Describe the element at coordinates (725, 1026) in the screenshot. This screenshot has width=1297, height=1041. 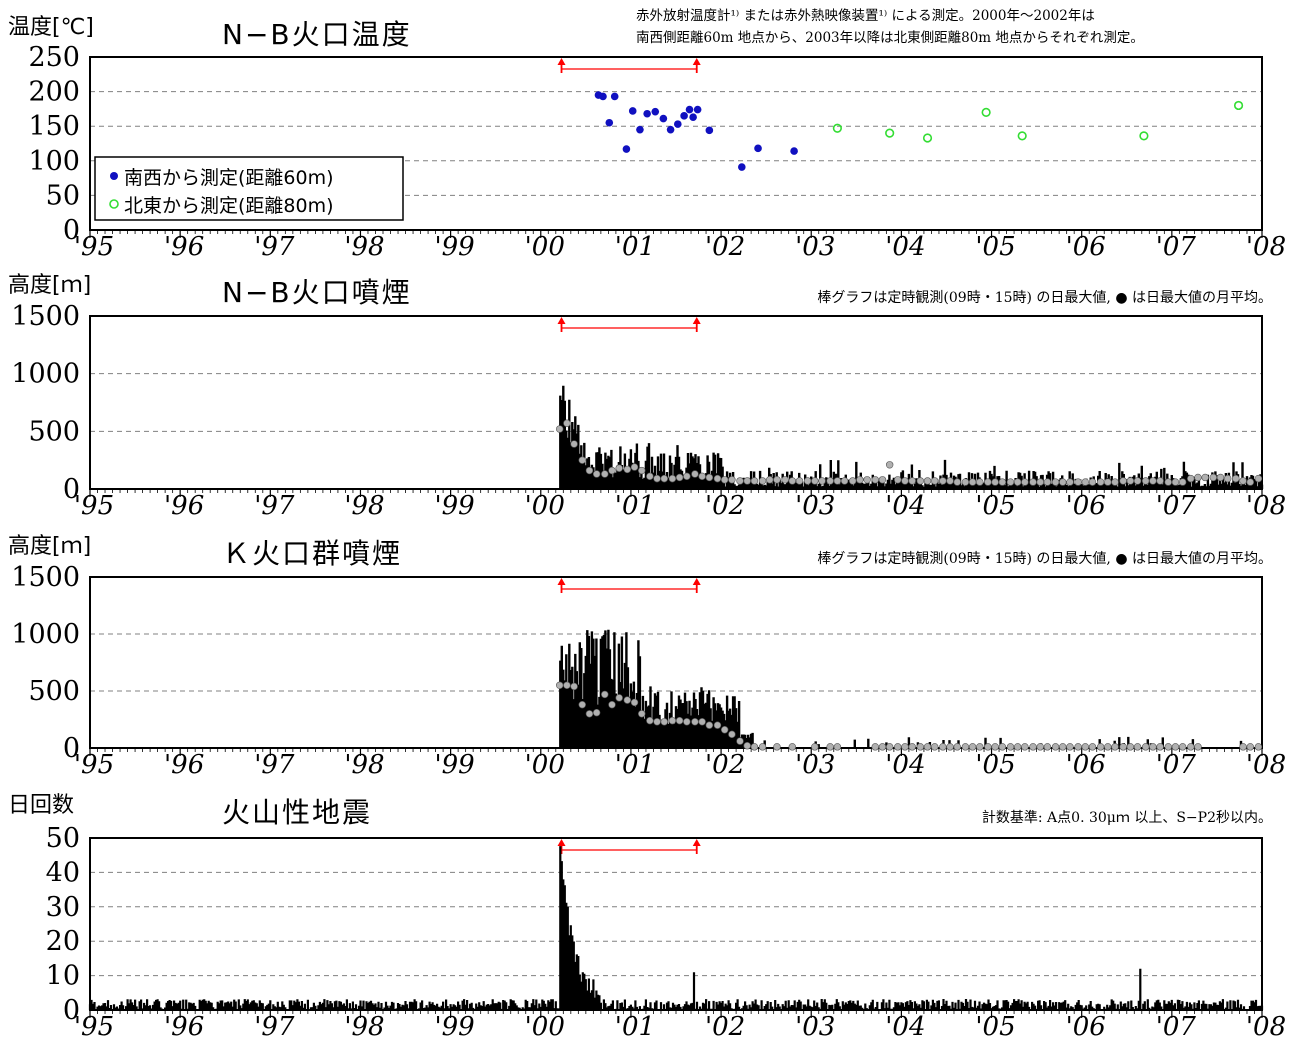
I see `x-tick-label: '02` at that location.